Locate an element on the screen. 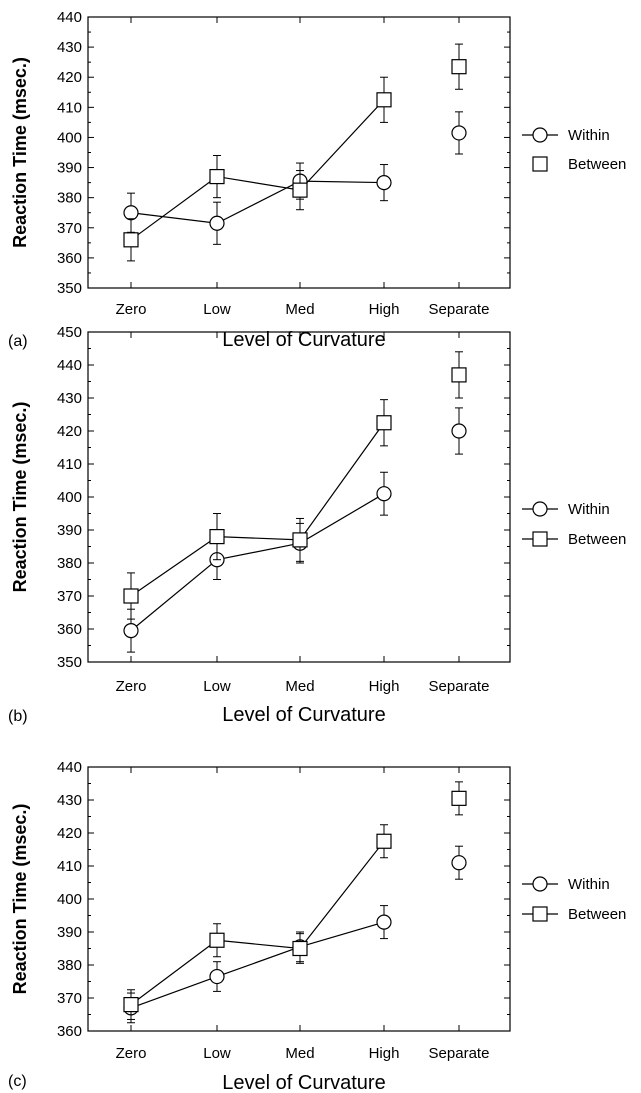 The width and height of the screenshot is (641, 1093). legend-marker-square is located at coordinates (540, 914).